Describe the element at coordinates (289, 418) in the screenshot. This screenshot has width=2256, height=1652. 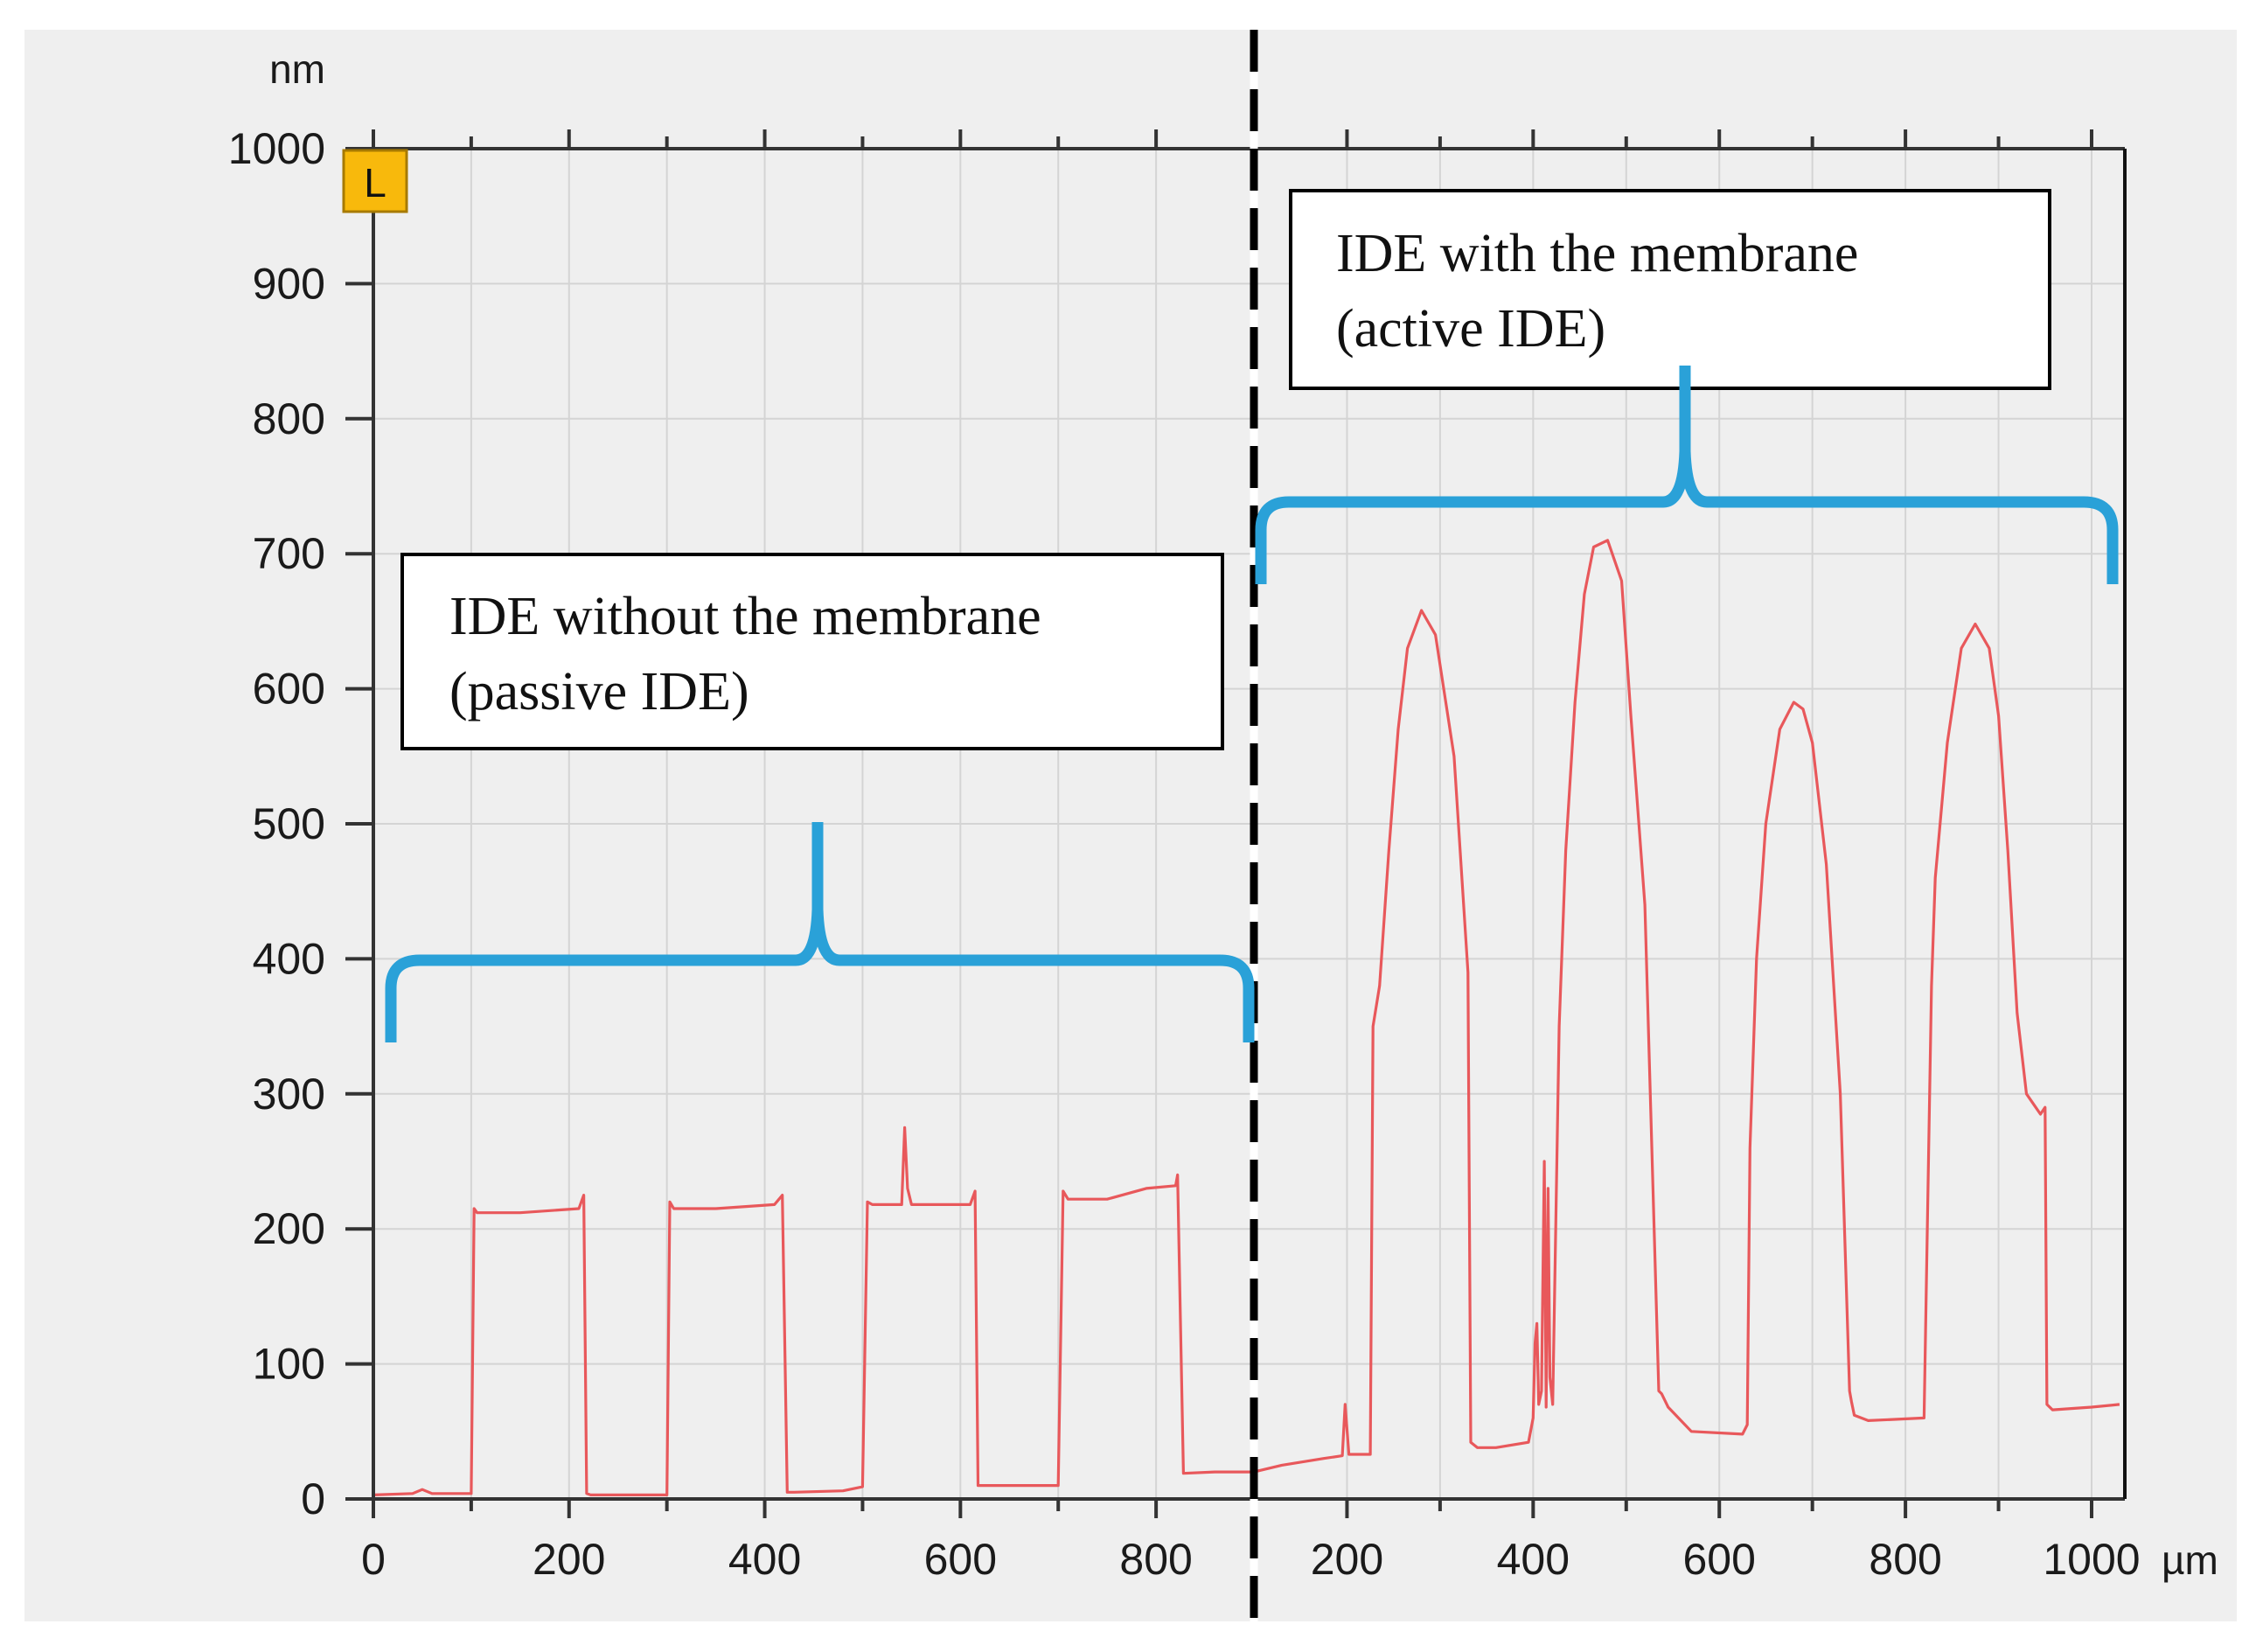
I see `y-tick-label: 800` at that location.